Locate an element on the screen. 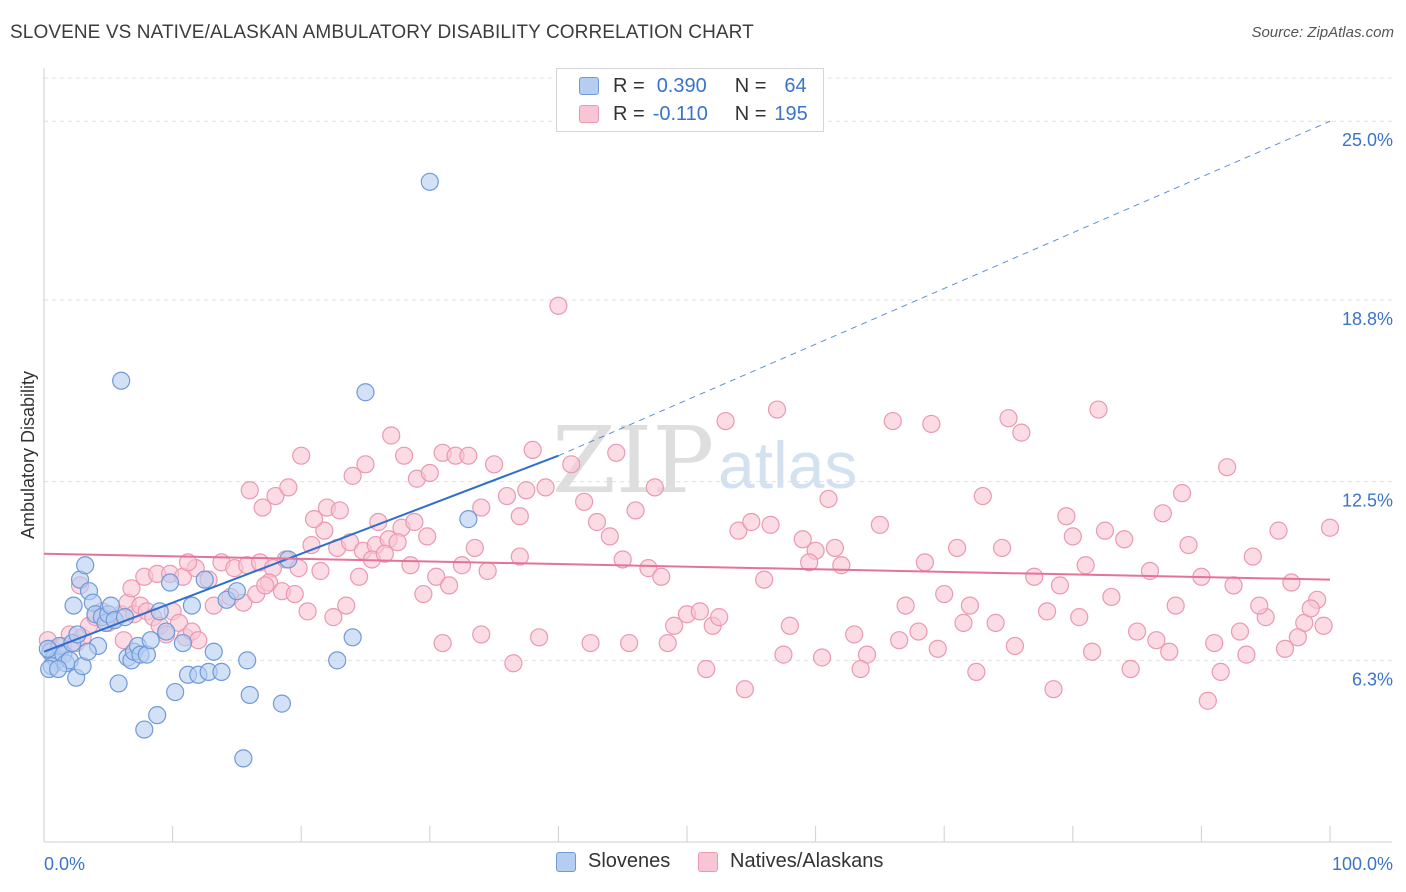 This screenshot has width=1406, height=892. x-tick-label: 100.0% is located at coordinates (1362, 864).